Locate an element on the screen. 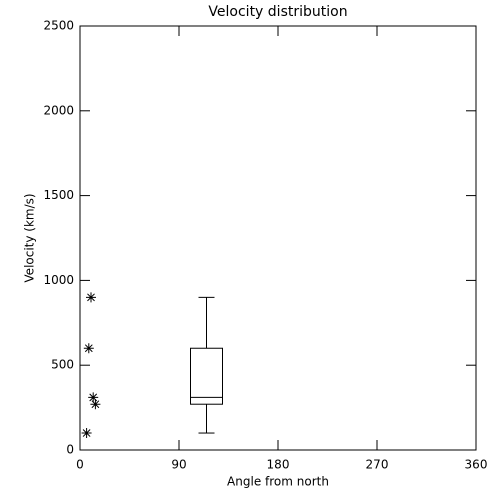 The image size is (500, 500). x-tick-label: 360 is located at coordinates (476, 465).